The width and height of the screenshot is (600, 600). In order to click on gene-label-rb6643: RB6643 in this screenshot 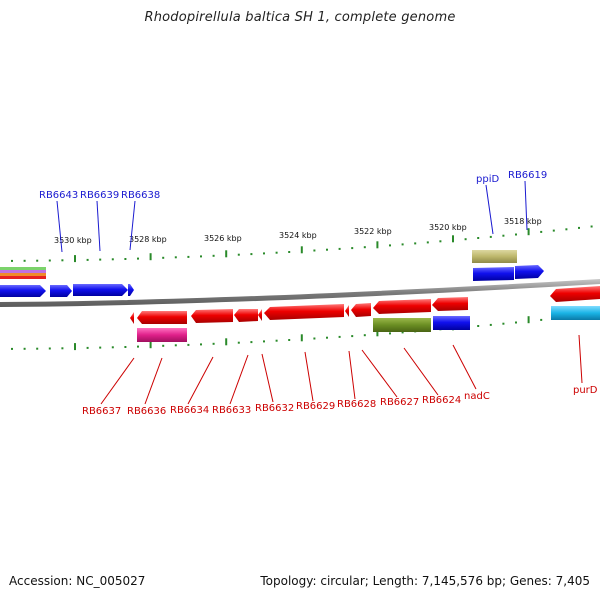, I will do `click(58, 195)`.